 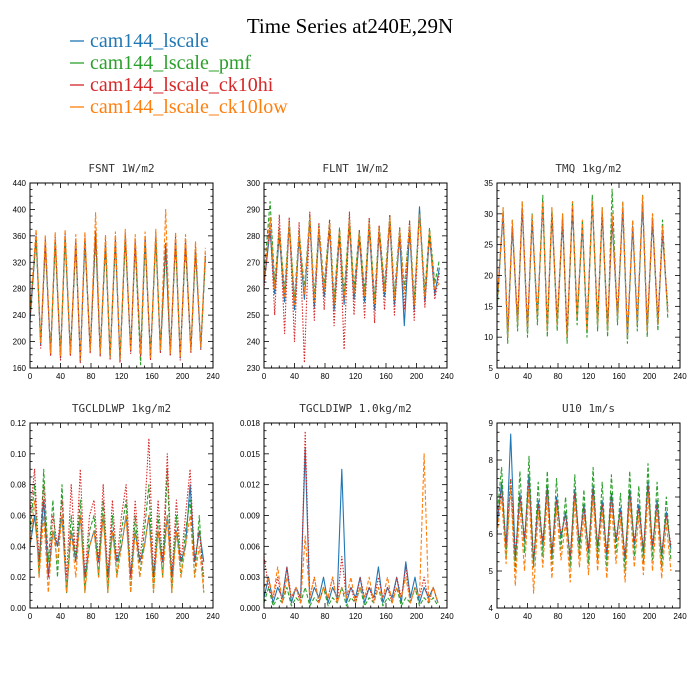 What do you see at coordinates (355, 168) in the screenshot?
I see `panel-title: FLNT 1W/m2` at bounding box center [355, 168].